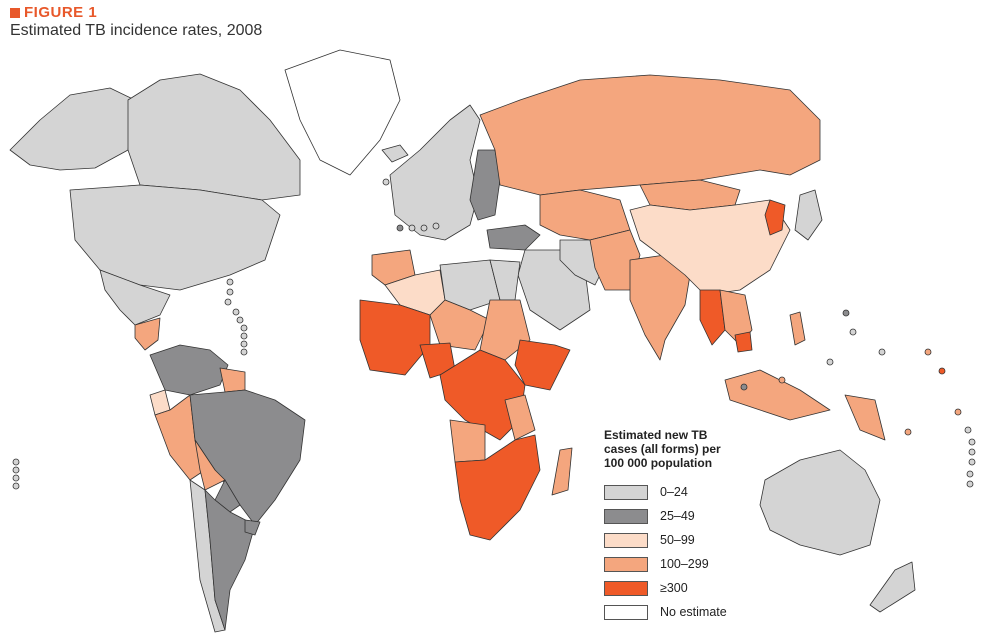 This screenshot has width=996, height=638. I want to click on region-australia, so click(820, 502).